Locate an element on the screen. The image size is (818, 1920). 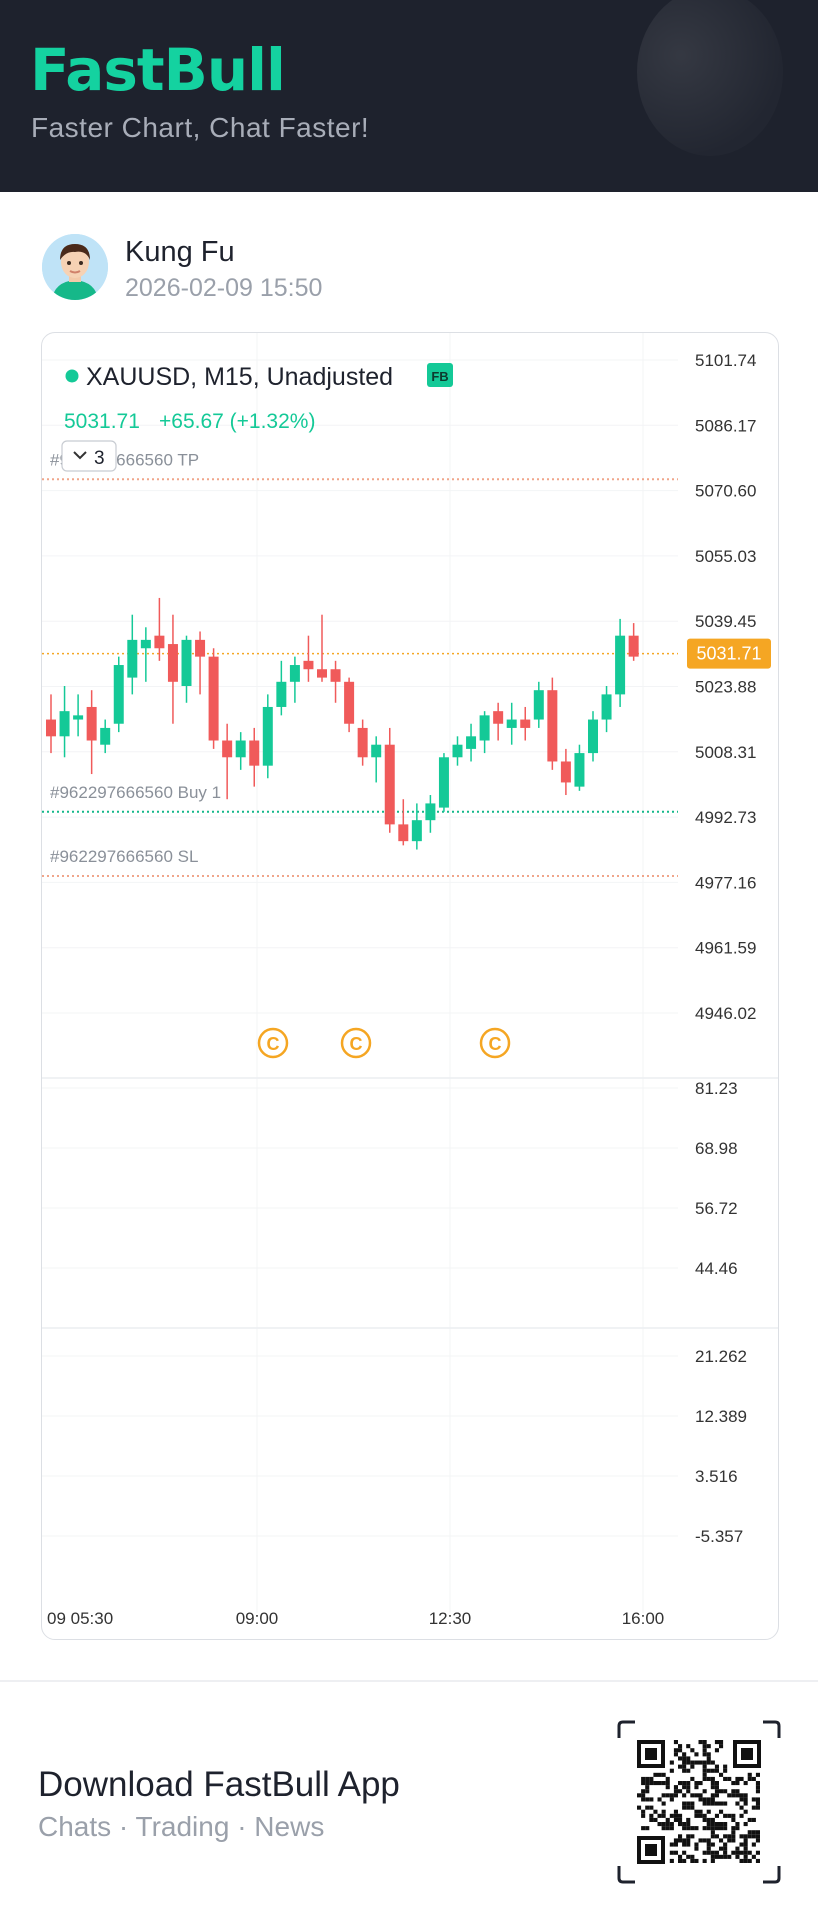
market-status-dot is located at coordinates (72, 376).